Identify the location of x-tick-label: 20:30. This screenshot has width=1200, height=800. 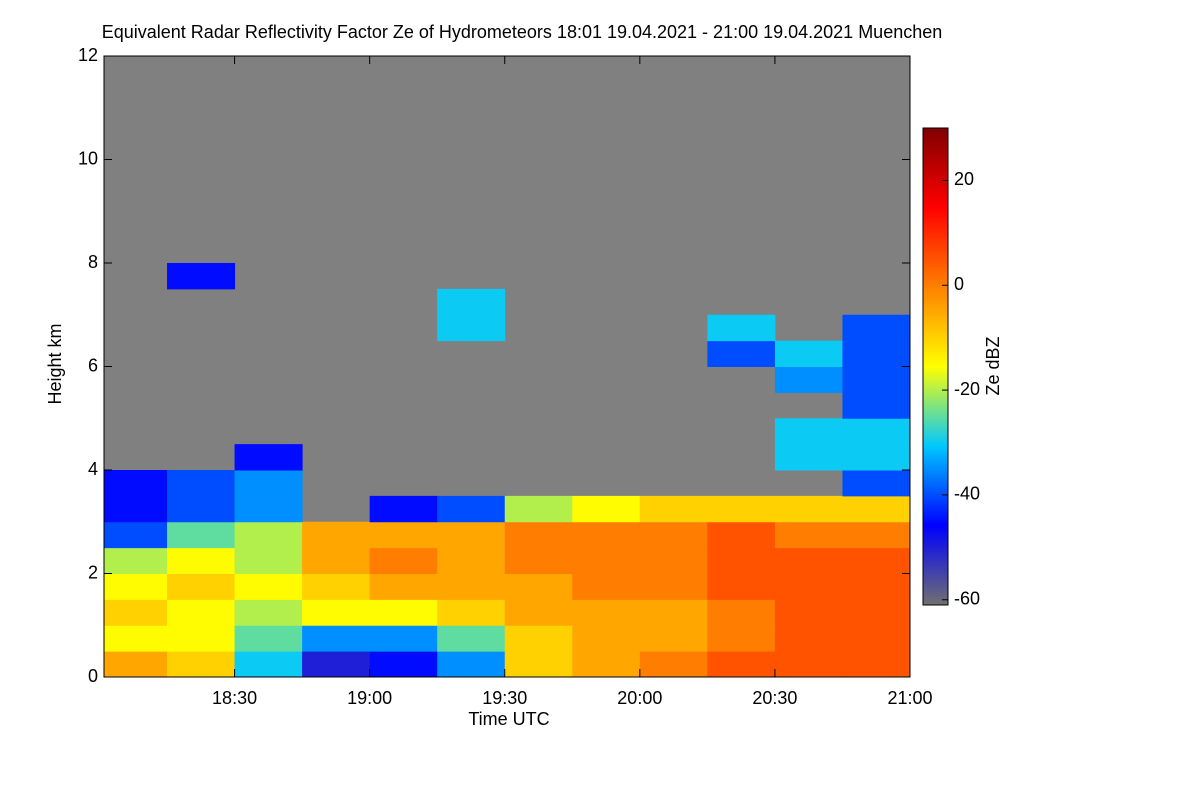
(774, 698).